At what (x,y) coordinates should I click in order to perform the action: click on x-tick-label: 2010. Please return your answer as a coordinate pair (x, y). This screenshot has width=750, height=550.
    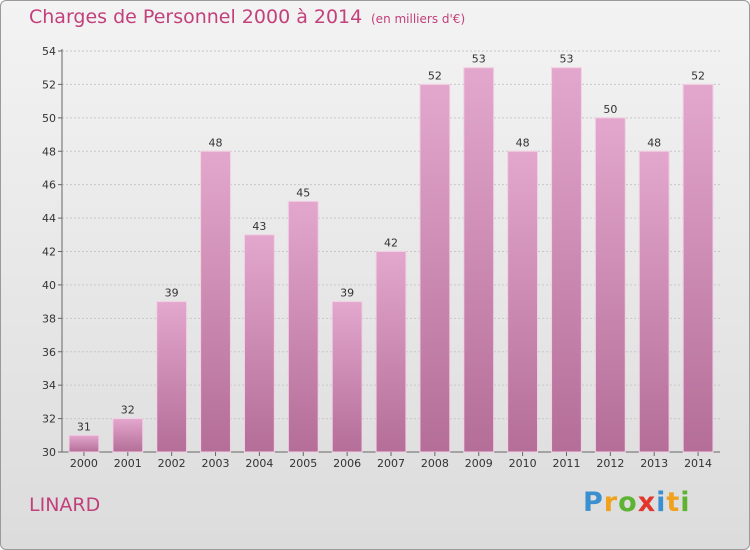
    Looking at the image, I should click on (523, 463).